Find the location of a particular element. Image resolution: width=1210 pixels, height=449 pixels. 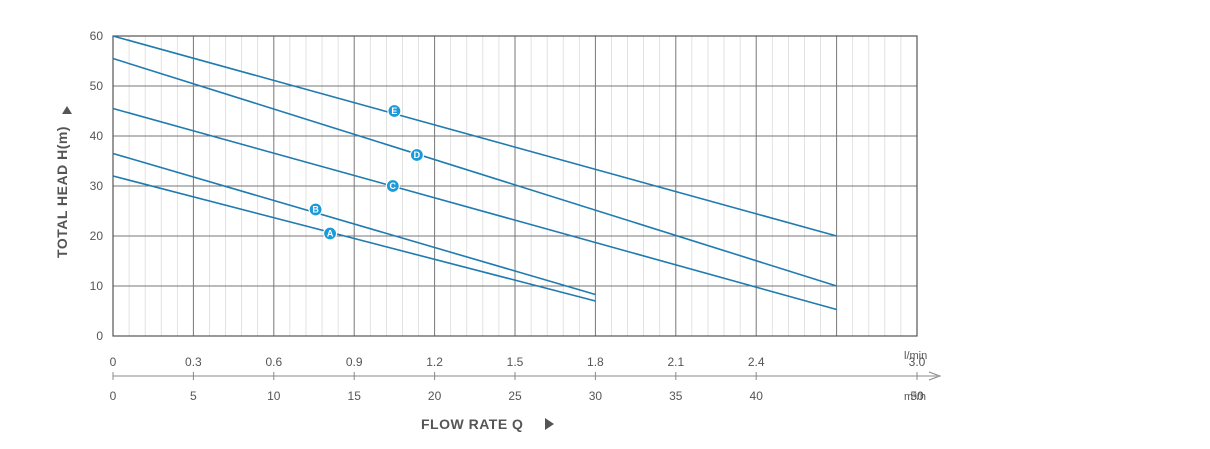

curve-a is located at coordinates (354, 238).